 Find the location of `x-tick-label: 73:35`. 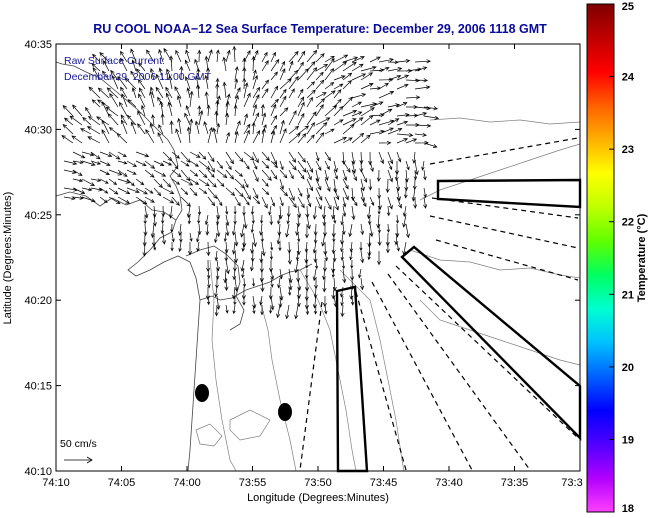

x-tick-label: 73:35 is located at coordinates (515, 483).